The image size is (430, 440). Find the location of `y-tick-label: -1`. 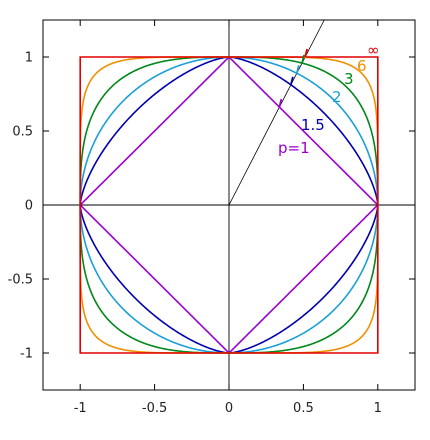

y-tick-label: -1 is located at coordinates (26, 354).